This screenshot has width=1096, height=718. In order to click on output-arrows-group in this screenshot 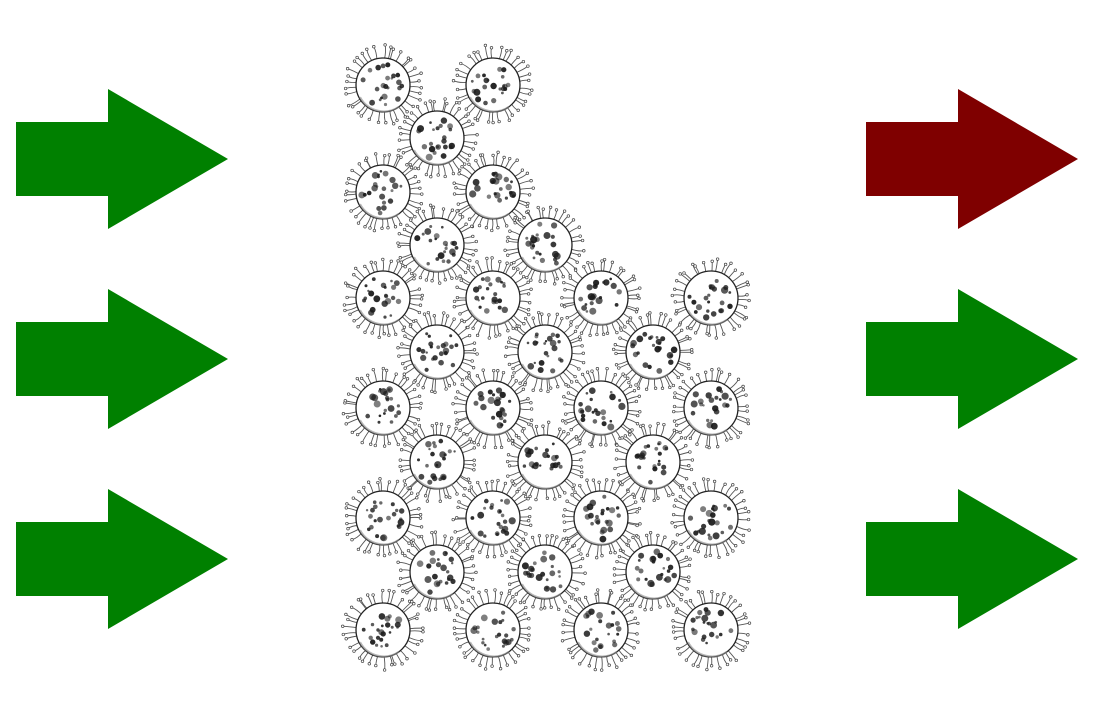, I will do `click(972, 359)`.